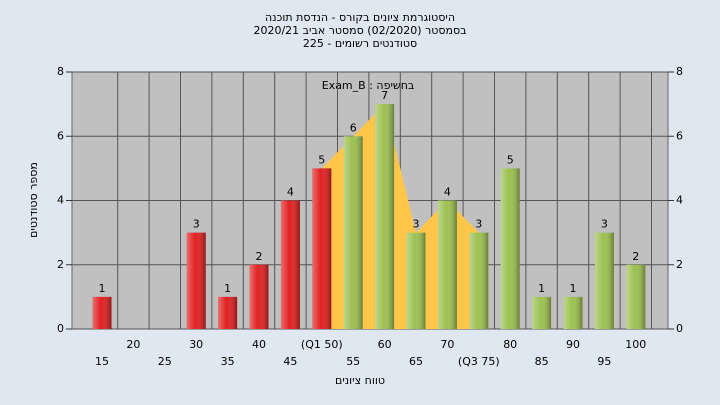  I want to click on x-tick-label: 90, so click(573, 344).